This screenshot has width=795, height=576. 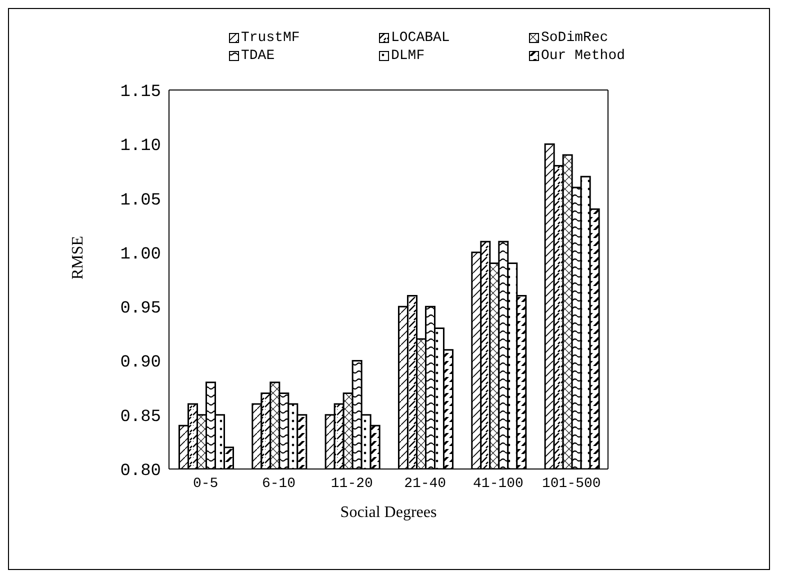 What do you see at coordinates (425, 484) in the screenshot?
I see `x-tick-label: 21-40` at bounding box center [425, 484].